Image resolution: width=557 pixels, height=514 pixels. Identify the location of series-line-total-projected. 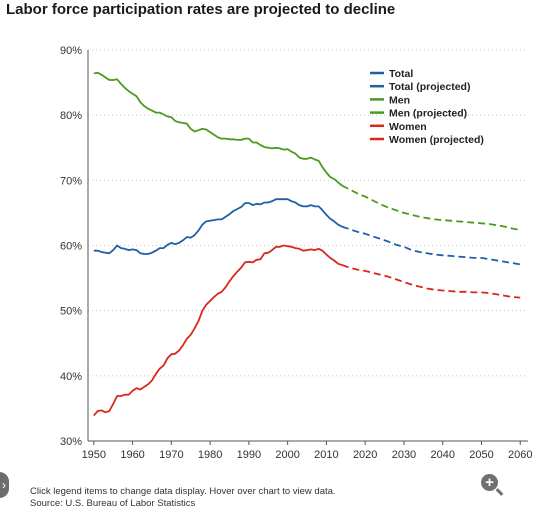
(431, 245).